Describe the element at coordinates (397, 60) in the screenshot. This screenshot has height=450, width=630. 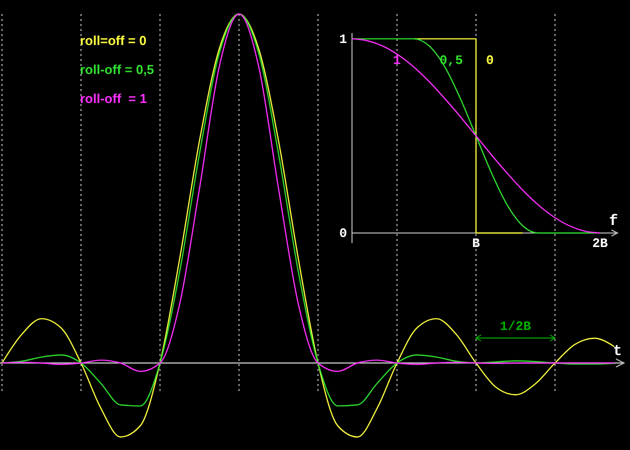
I see `series-label: 1` at that location.